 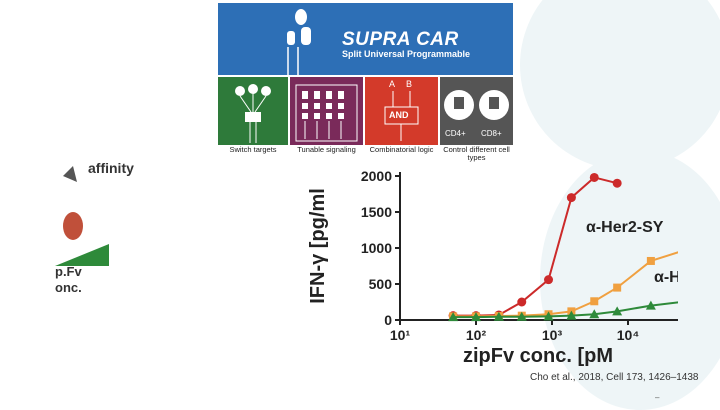 What do you see at coordinates (476, 111) in the screenshot?
I see `panel-control-cell-types: CD4+ CD8+` at bounding box center [476, 111].